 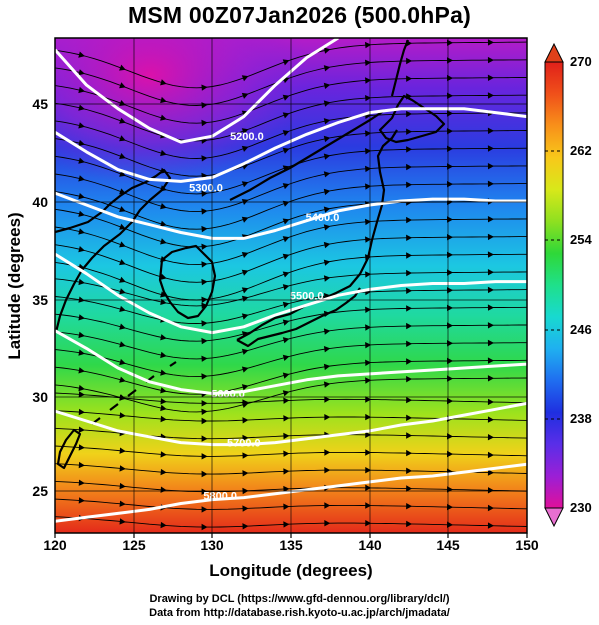 What do you see at coordinates (206, 188) in the screenshot?
I see `contour-label: 5300.0` at bounding box center [206, 188].